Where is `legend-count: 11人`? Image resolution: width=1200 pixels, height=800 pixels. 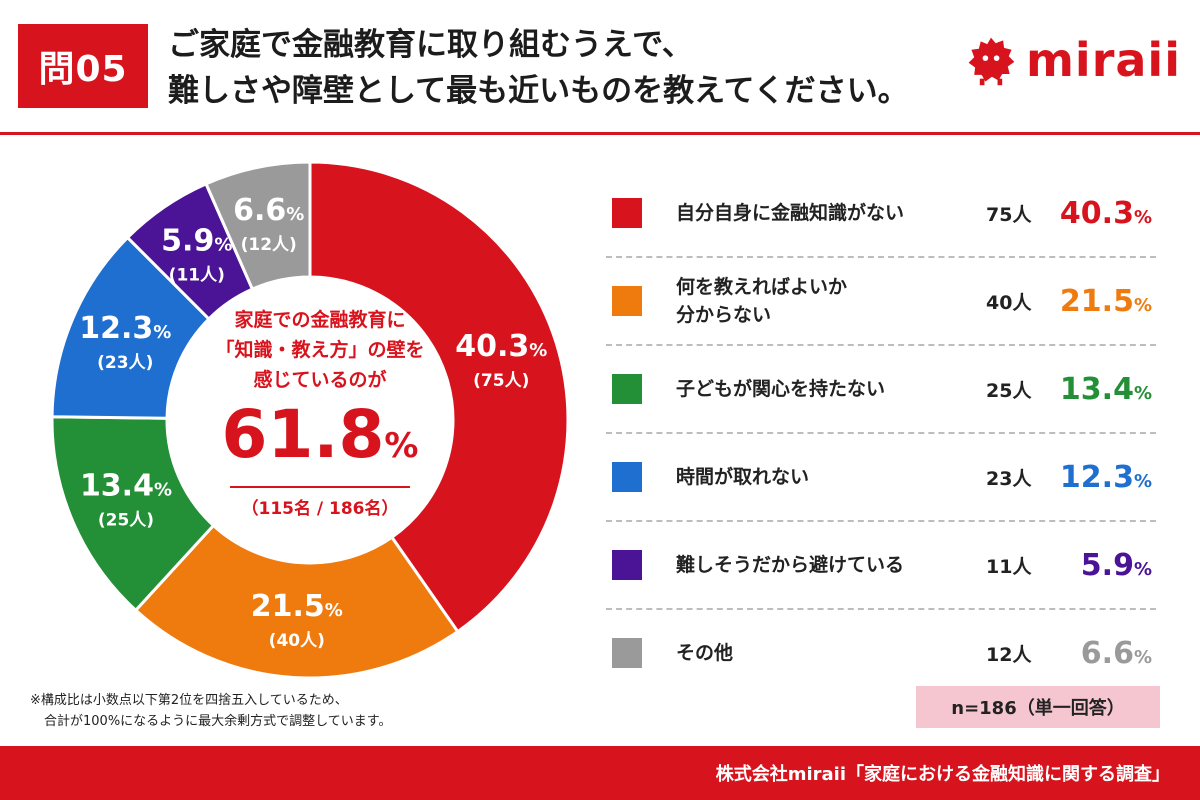 legend-count: 11人 is located at coordinates (1009, 566).